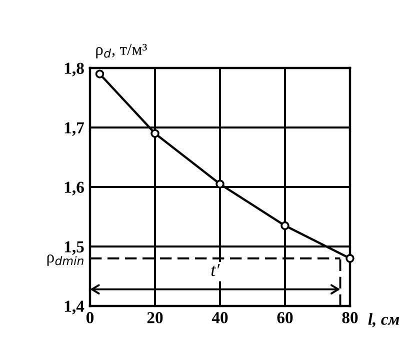  I want to click on x-tick-label: 0, so click(90, 318).